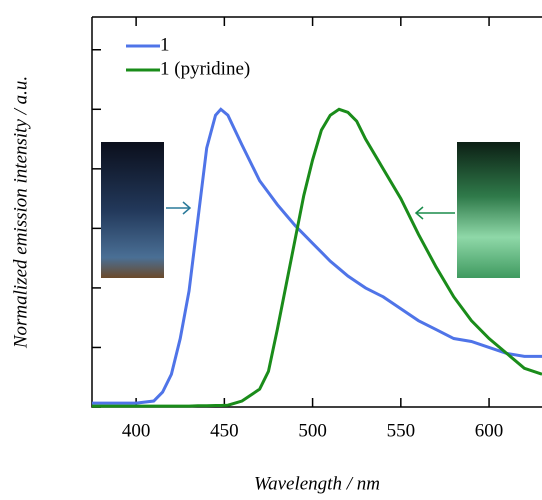 The image size is (542, 500). Describe the element at coordinates (401, 430) in the screenshot. I see `x-tick-label: 550` at that location.